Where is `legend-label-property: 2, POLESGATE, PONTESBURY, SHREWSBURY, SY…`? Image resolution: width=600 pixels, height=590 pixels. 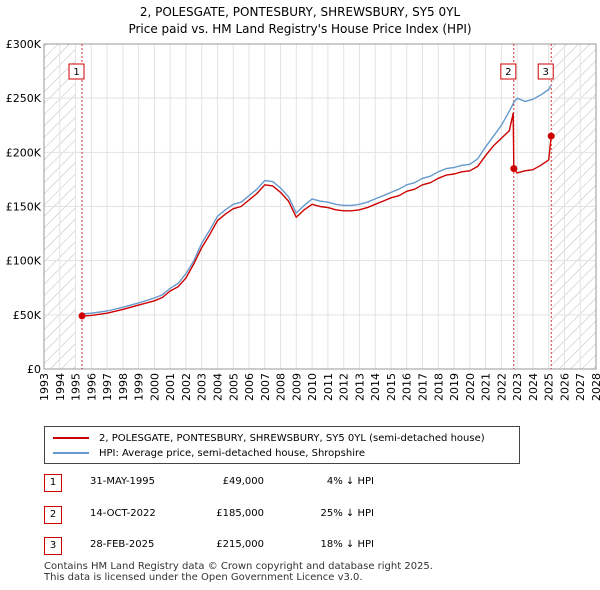
legend-label-property: 2, POLESGATE, PONTESBURY, SHREWSBURY, SY… is located at coordinates (292, 438).